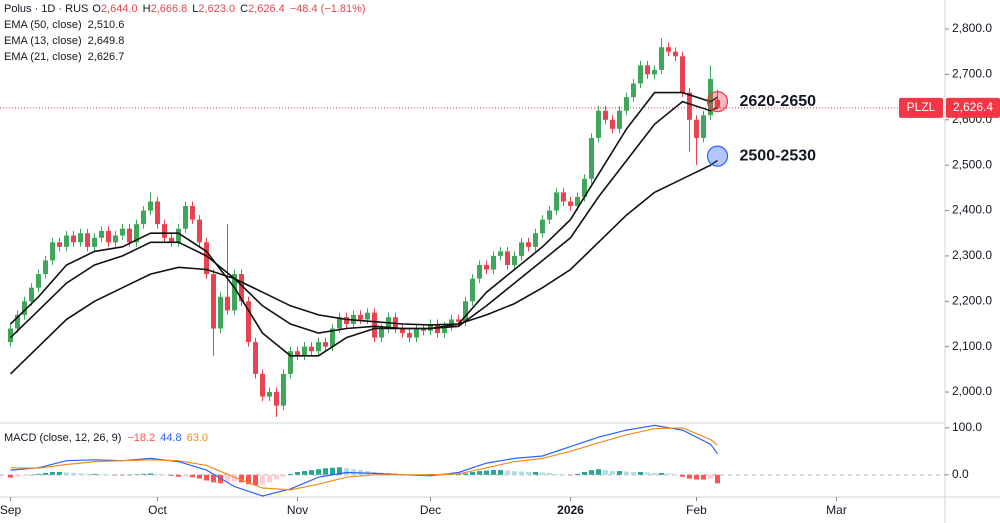 This screenshot has width=1000, height=523. I want to click on ohlc-key: H, so click(147, 9).